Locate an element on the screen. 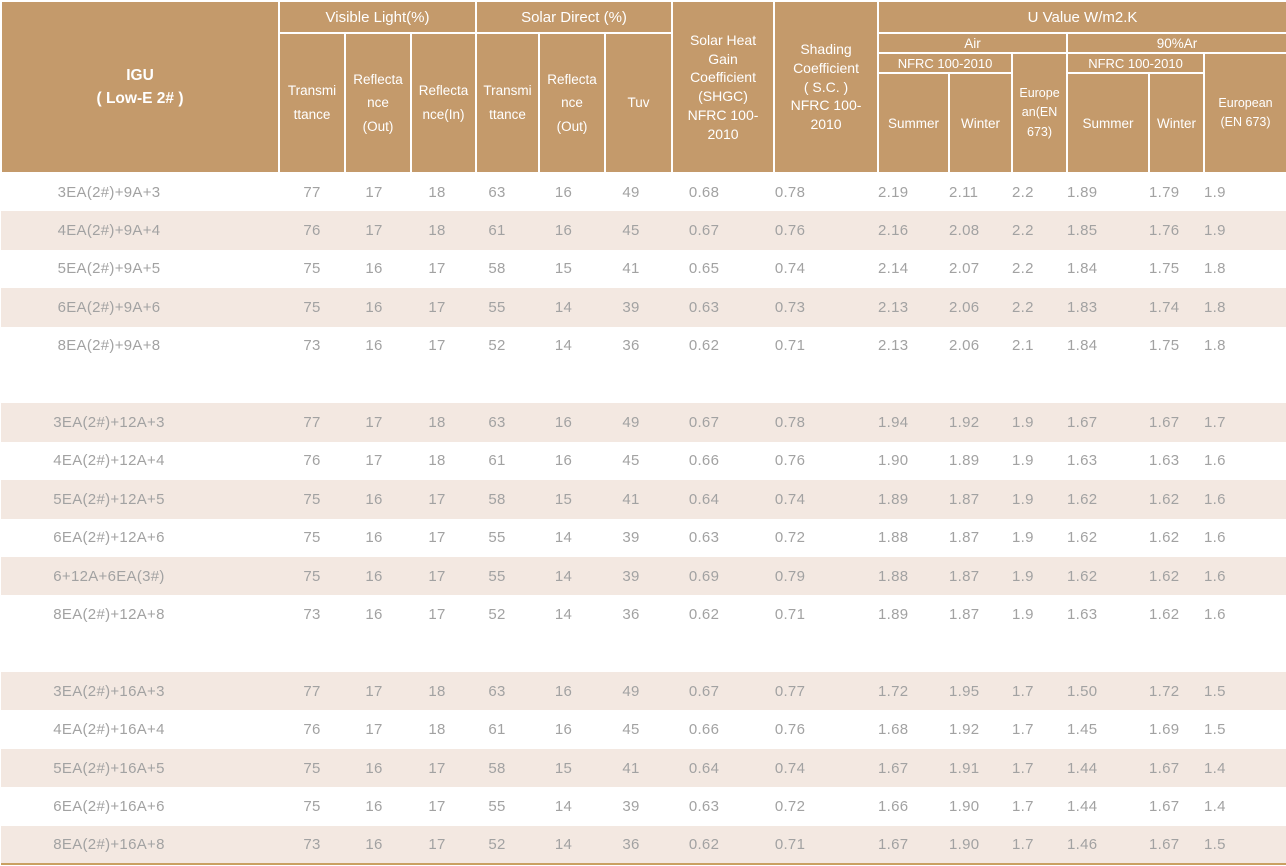 This screenshot has height=866, width=1286. spacer-row is located at coordinates (643, 653).